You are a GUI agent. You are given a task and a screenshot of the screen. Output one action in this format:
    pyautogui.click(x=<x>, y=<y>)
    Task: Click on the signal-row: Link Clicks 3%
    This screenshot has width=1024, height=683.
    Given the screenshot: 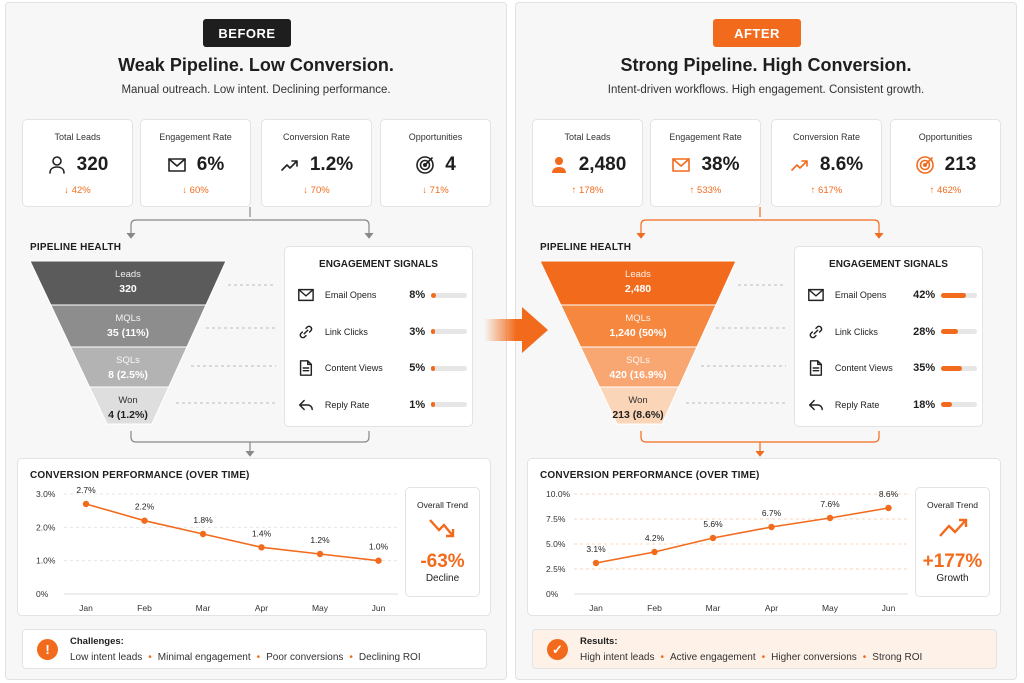 What is the action you would take?
    pyautogui.click(x=382, y=332)
    